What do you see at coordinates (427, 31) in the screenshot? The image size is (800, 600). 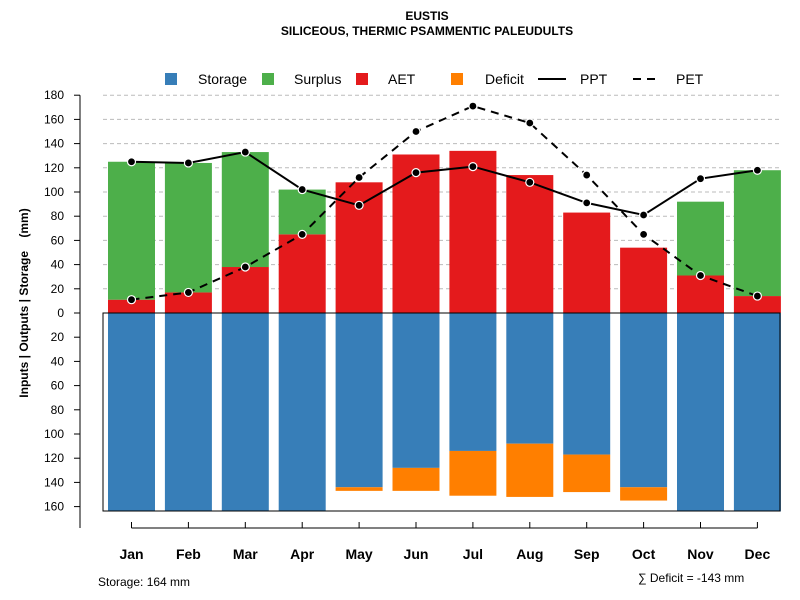 I see `chart-subtitle: SILICEOUS, THERMIC PSAMMENTIC PALEUDULTS` at bounding box center [427, 31].